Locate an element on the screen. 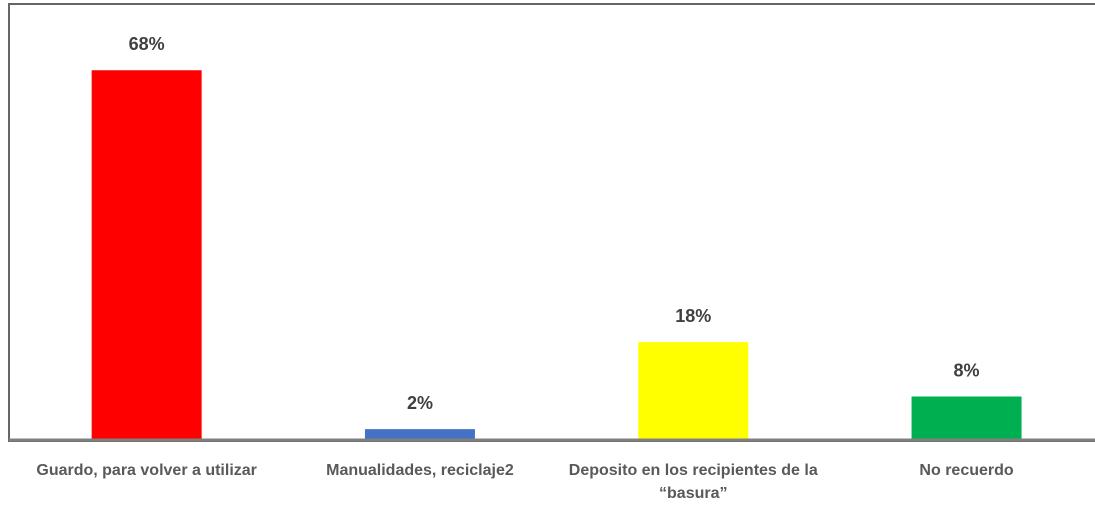 This screenshot has height=527, width=1095. x-tick-label: Manualidades, reciclaje2 is located at coordinates (420, 470).